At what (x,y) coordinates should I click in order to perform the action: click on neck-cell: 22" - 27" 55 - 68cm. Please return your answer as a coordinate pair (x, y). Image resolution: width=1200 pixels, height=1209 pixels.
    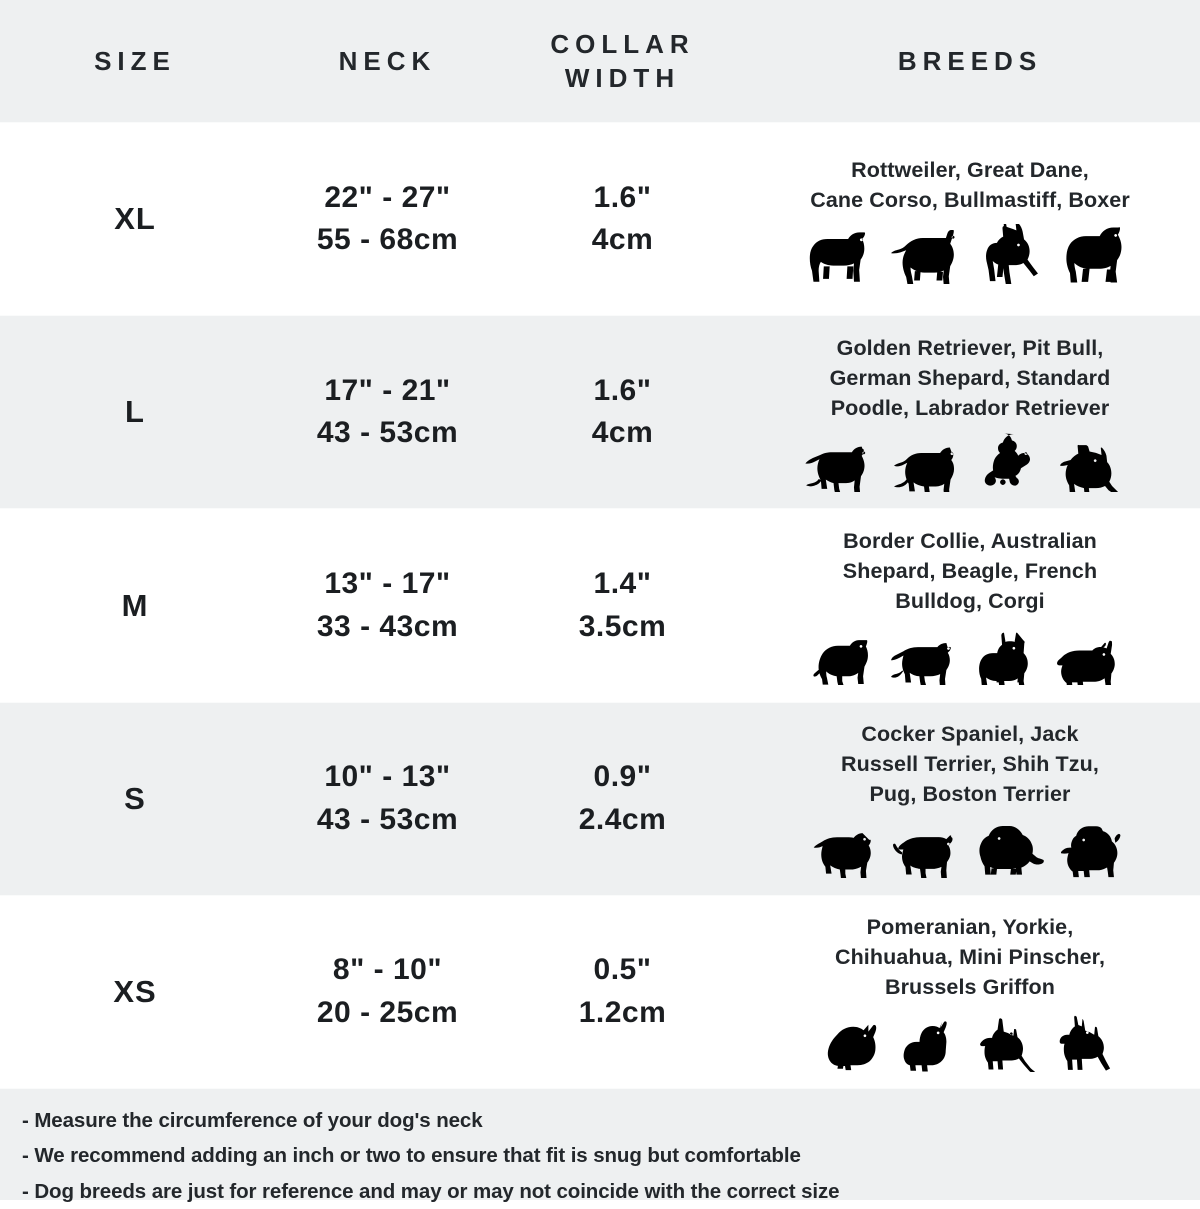
    Looking at the image, I should click on (387, 219).